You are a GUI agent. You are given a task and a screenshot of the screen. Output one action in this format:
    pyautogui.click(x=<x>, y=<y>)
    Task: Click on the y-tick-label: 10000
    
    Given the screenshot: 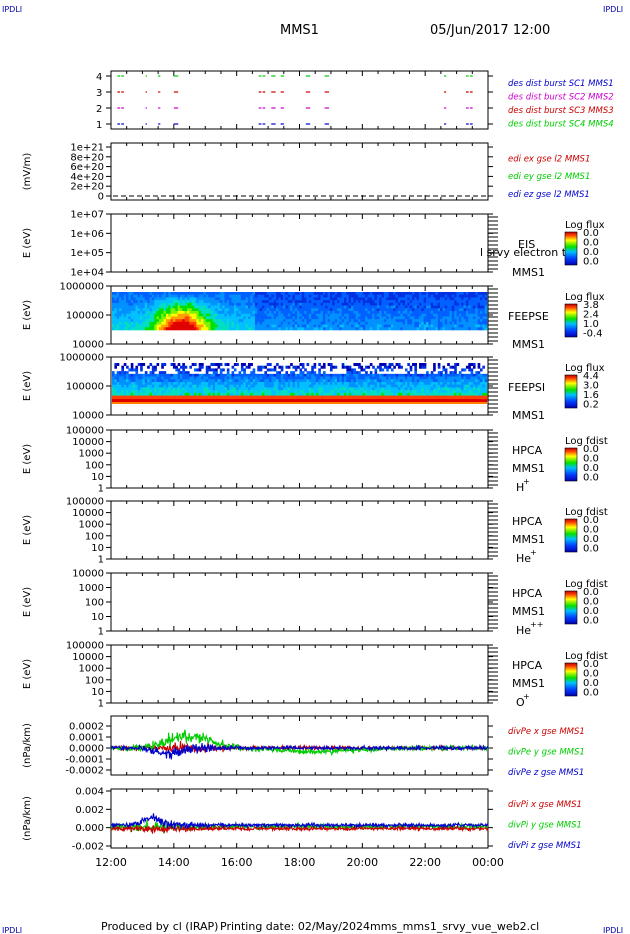 What is the action you would take?
    pyautogui.click(x=88, y=442)
    